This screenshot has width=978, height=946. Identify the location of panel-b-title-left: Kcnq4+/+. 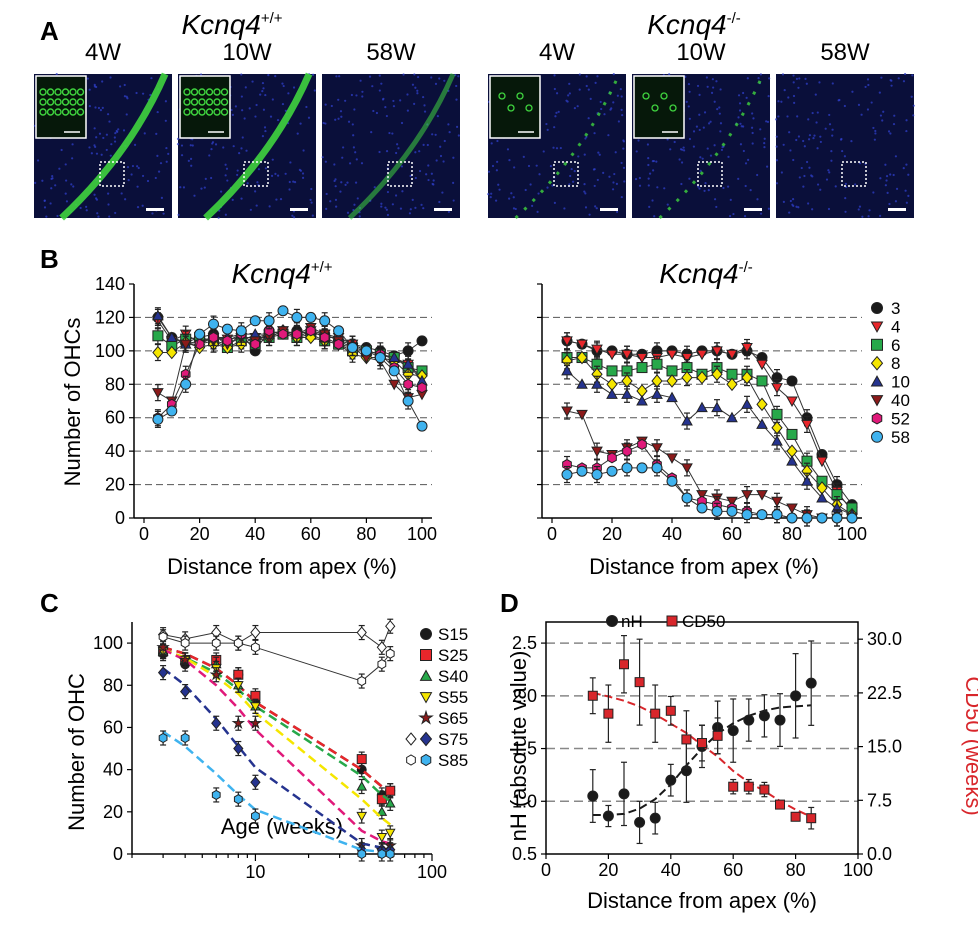
(281, 273).